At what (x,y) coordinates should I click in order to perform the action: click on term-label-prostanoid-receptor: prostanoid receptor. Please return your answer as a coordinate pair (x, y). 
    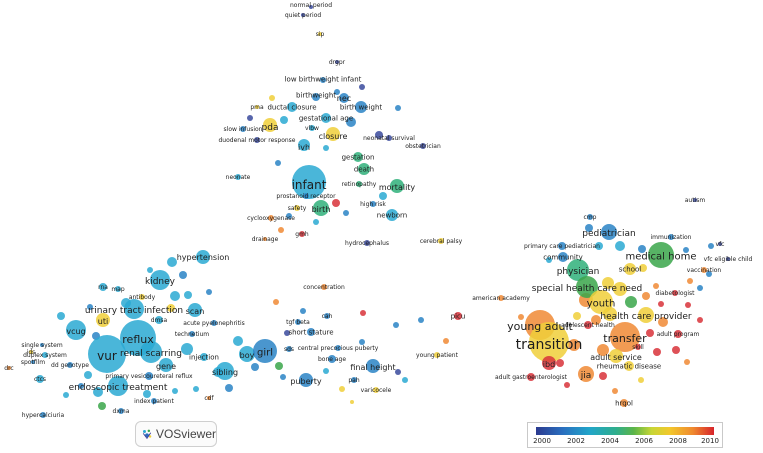
    Looking at the image, I should click on (306, 196).